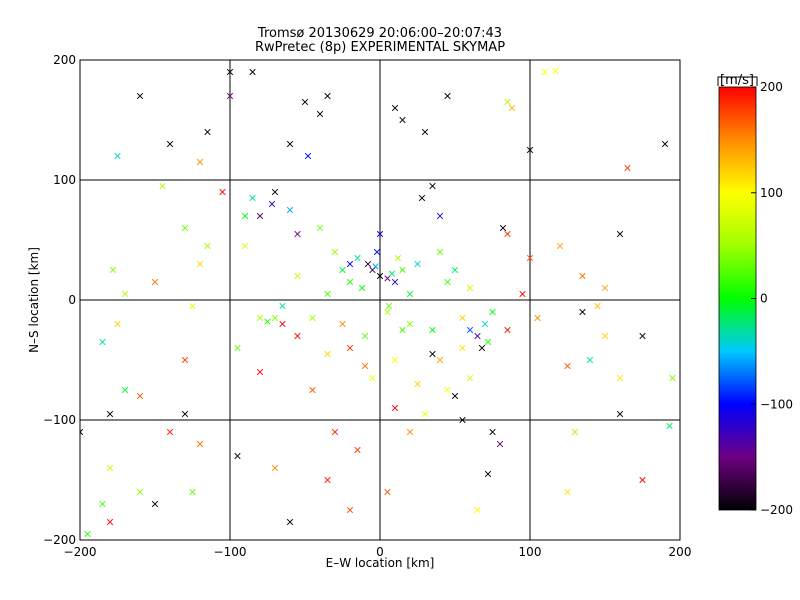 This screenshot has width=800, height=600. Describe the element at coordinates (776, 404) in the screenshot. I see `colorbar-tick-label: −100` at that location.